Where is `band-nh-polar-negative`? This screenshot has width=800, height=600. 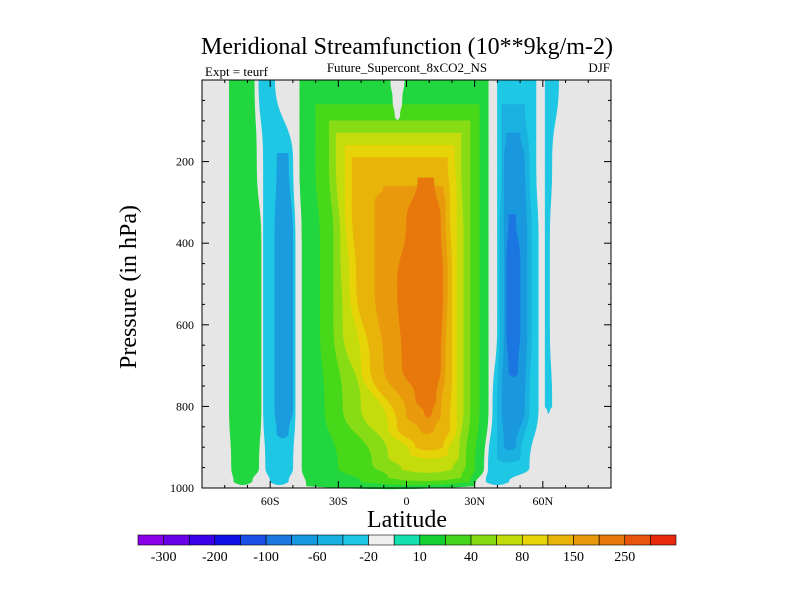
band-nh-polar-negative is located at coordinates (551, 246).